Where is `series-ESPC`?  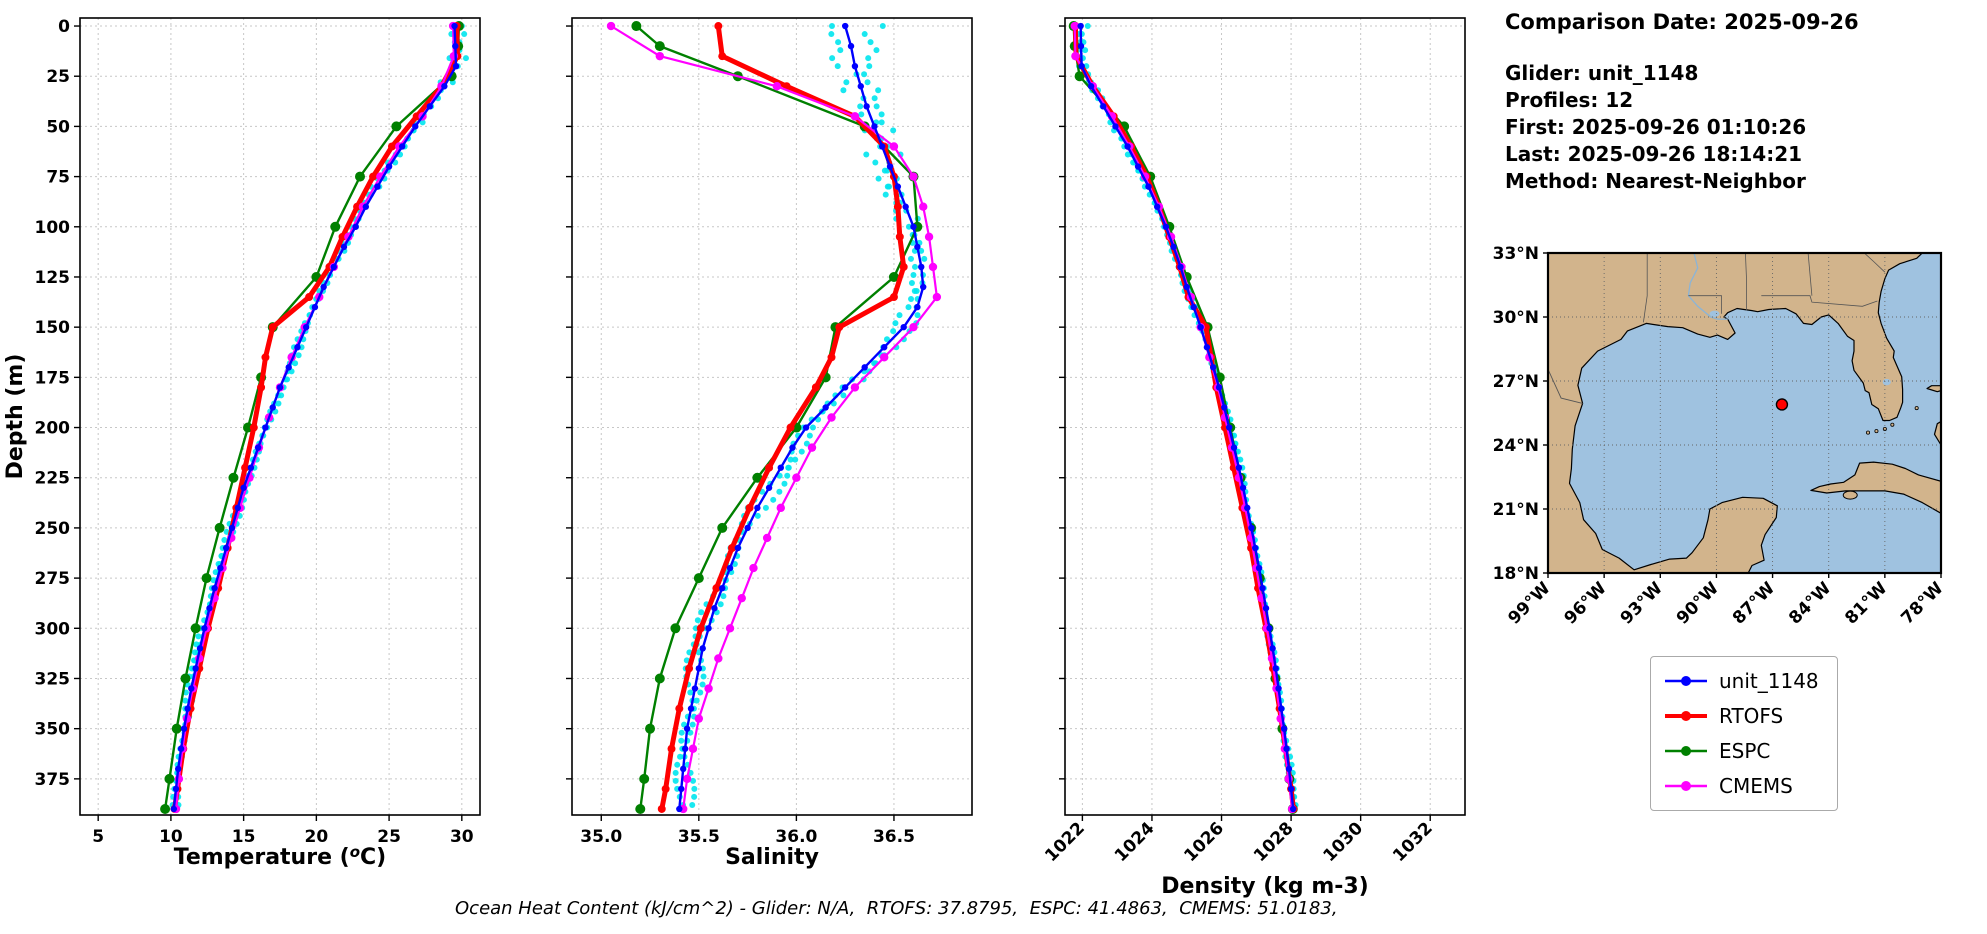 series-ESPC is located at coordinates (312, 417).